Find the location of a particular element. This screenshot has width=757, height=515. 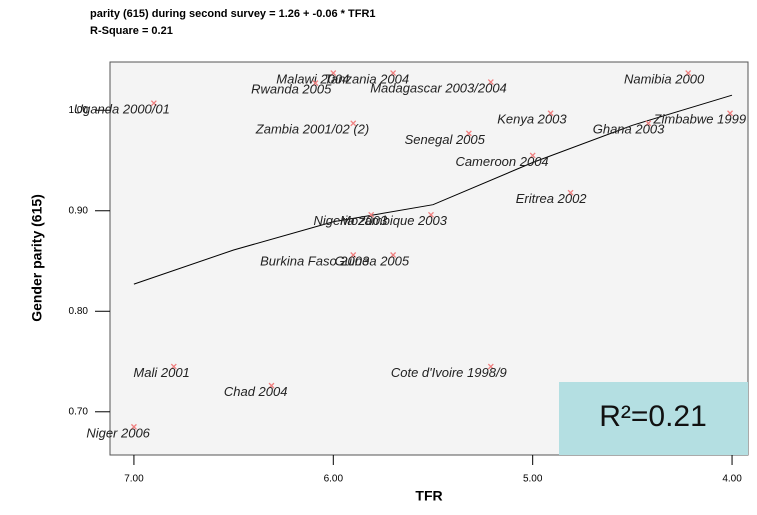

y-axis-label: Gender parity (615) is located at coordinates (37, 258).